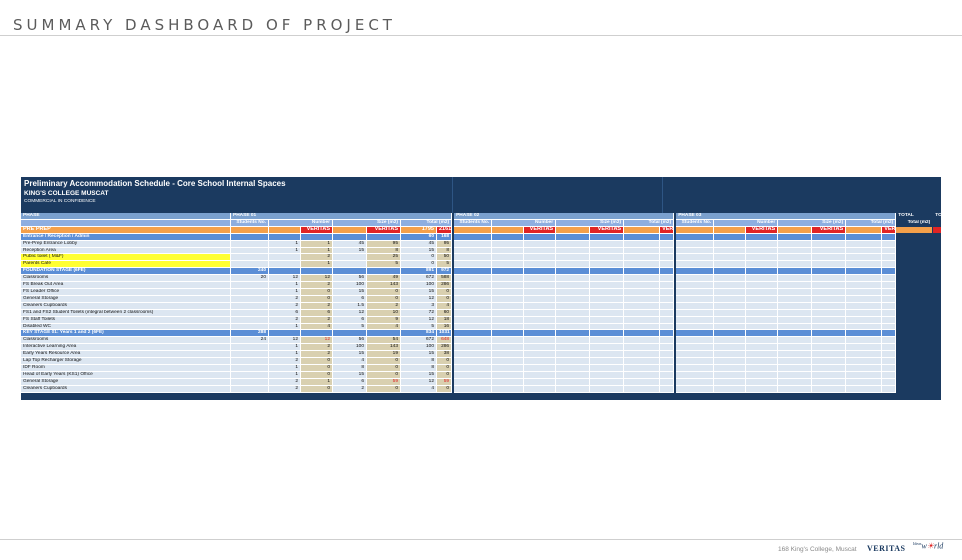  Describe the element at coordinates (126, 375) in the screenshot. I see `row-name: Head of Early Years (KS1) Office` at that location.